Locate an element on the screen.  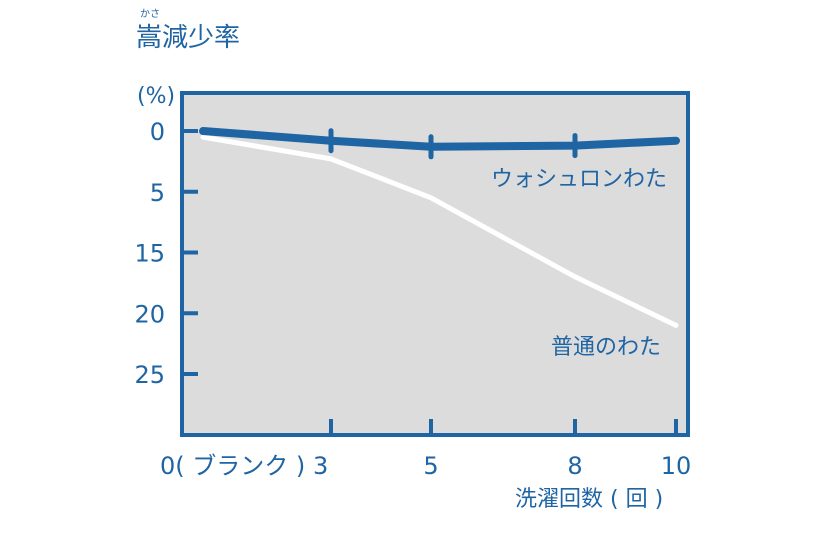
x-tick-label: 8 is located at coordinates (574, 466).